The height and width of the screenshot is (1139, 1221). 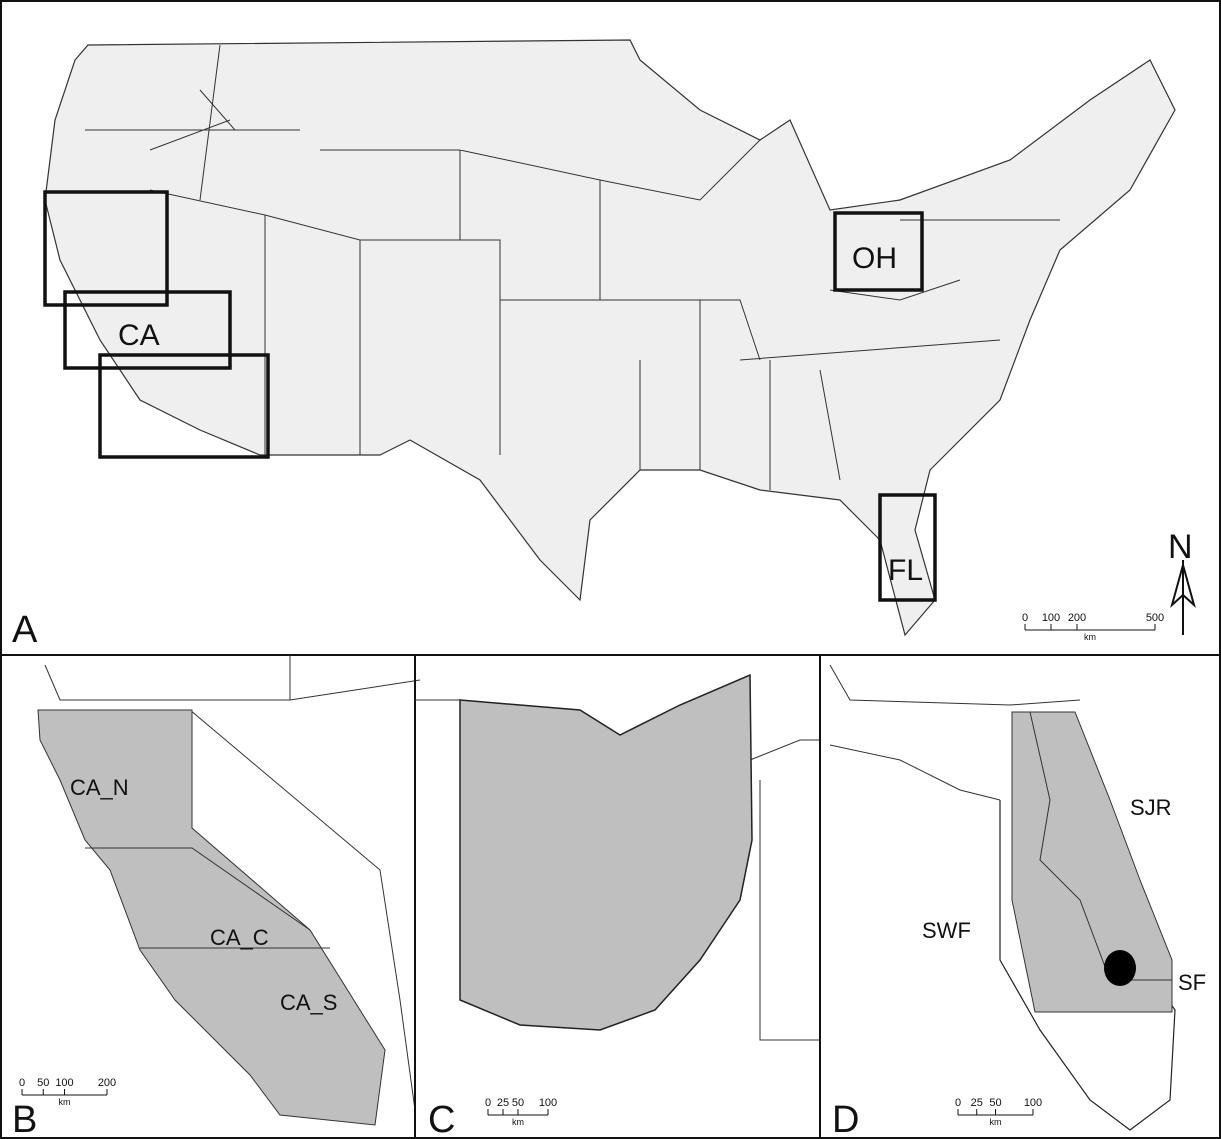 I want to click on north-arrow, so click(x=1183, y=597).